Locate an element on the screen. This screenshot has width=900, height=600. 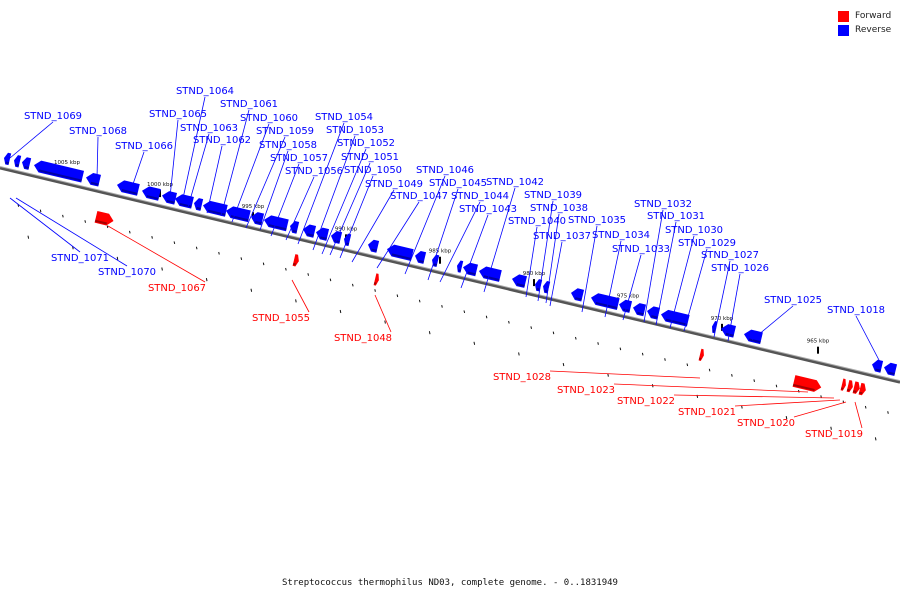
reverse-gene-5-shape is located at coordinates (128, 188).